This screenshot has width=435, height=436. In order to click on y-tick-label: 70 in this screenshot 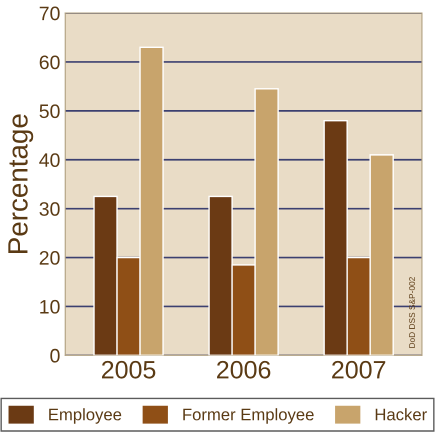, I will do `click(50, 13)`.